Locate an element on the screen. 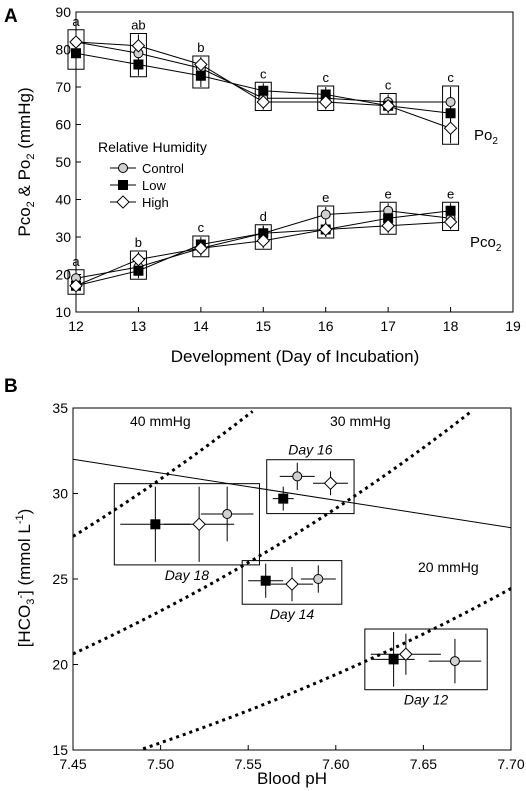 This screenshot has height=791, width=526. panel-a-y-ticks: 10 20 30 40 50 60 70 80 90 is located at coordinates (68, 162).